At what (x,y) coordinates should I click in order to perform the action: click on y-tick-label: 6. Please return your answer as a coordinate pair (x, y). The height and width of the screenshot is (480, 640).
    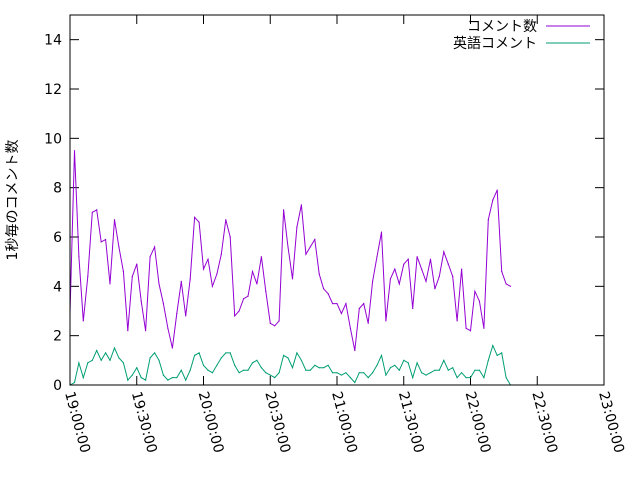
    Looking at the image, I should click on (57, 238).